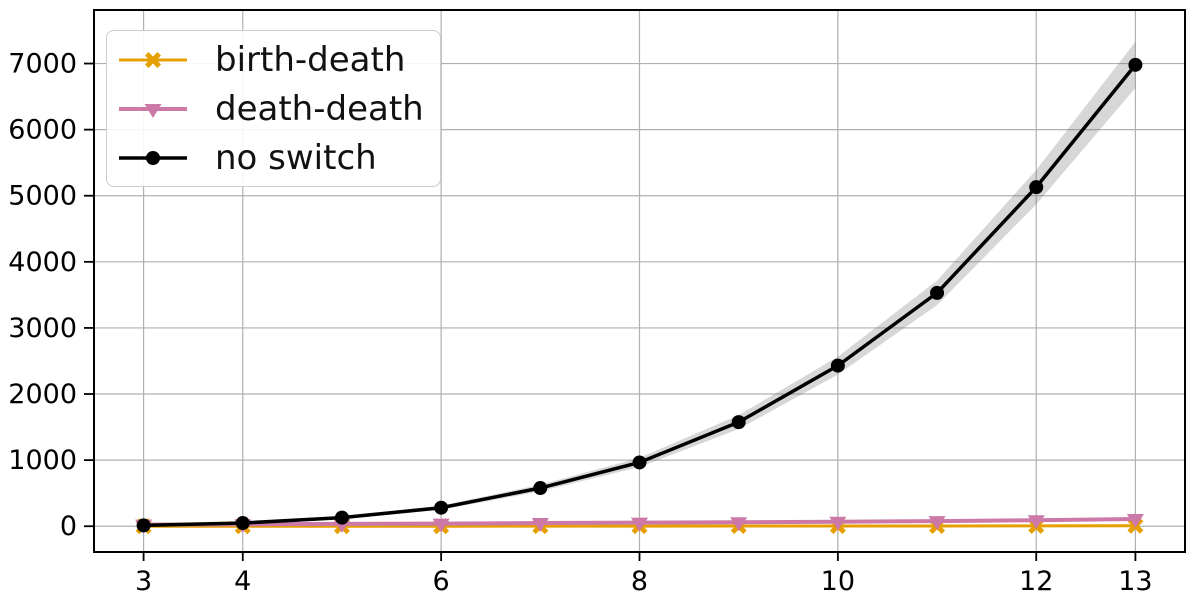 This screenshot has width=1200, height=600. What do you see at coordinates (143, 581) in the screenshot?
I see `x-tick-label: 3` at bounding box center [143, 581].